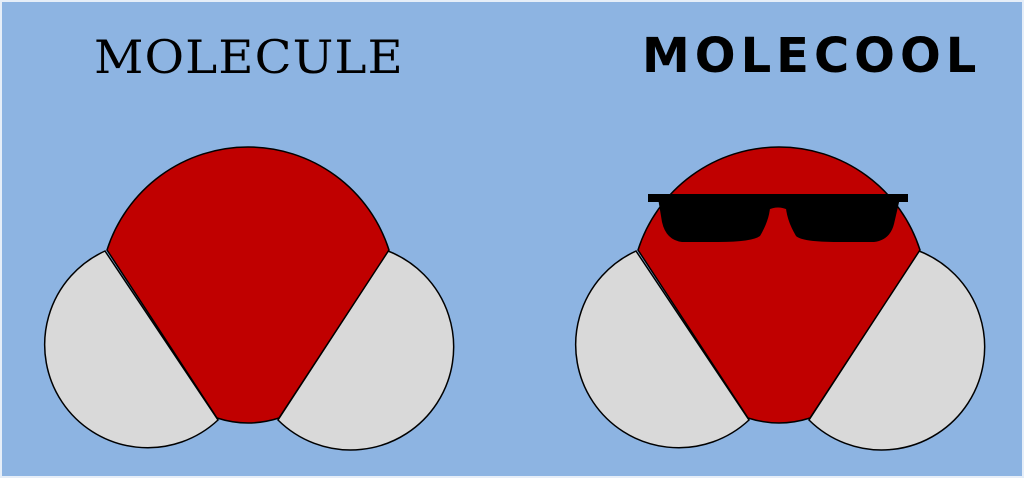 Image resolution: width=1024 pixels, height=478 pixels. I want to click on sunglasses-lens-right, so click(842, 220).